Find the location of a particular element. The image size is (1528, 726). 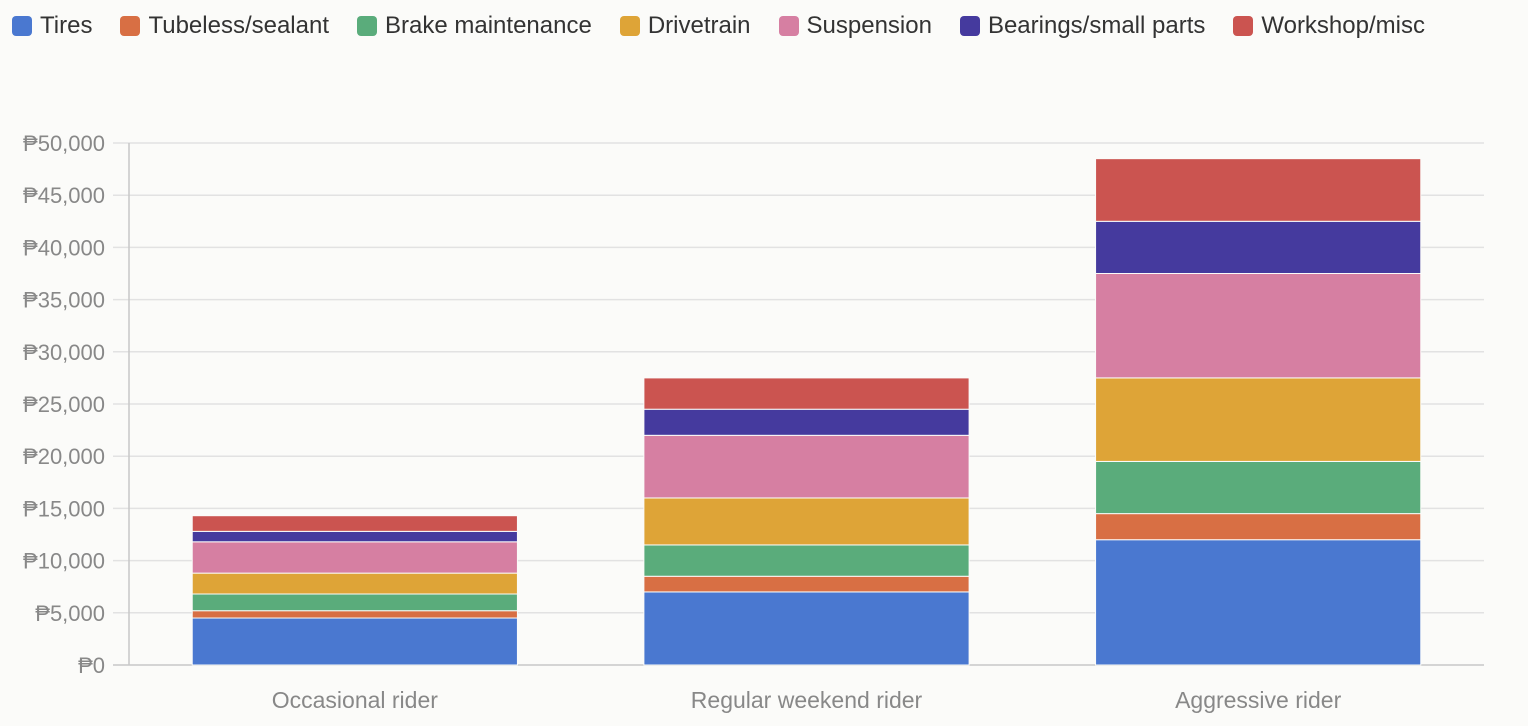

y-tick-label: ₱50,000 is located at coordinates (64, 143).